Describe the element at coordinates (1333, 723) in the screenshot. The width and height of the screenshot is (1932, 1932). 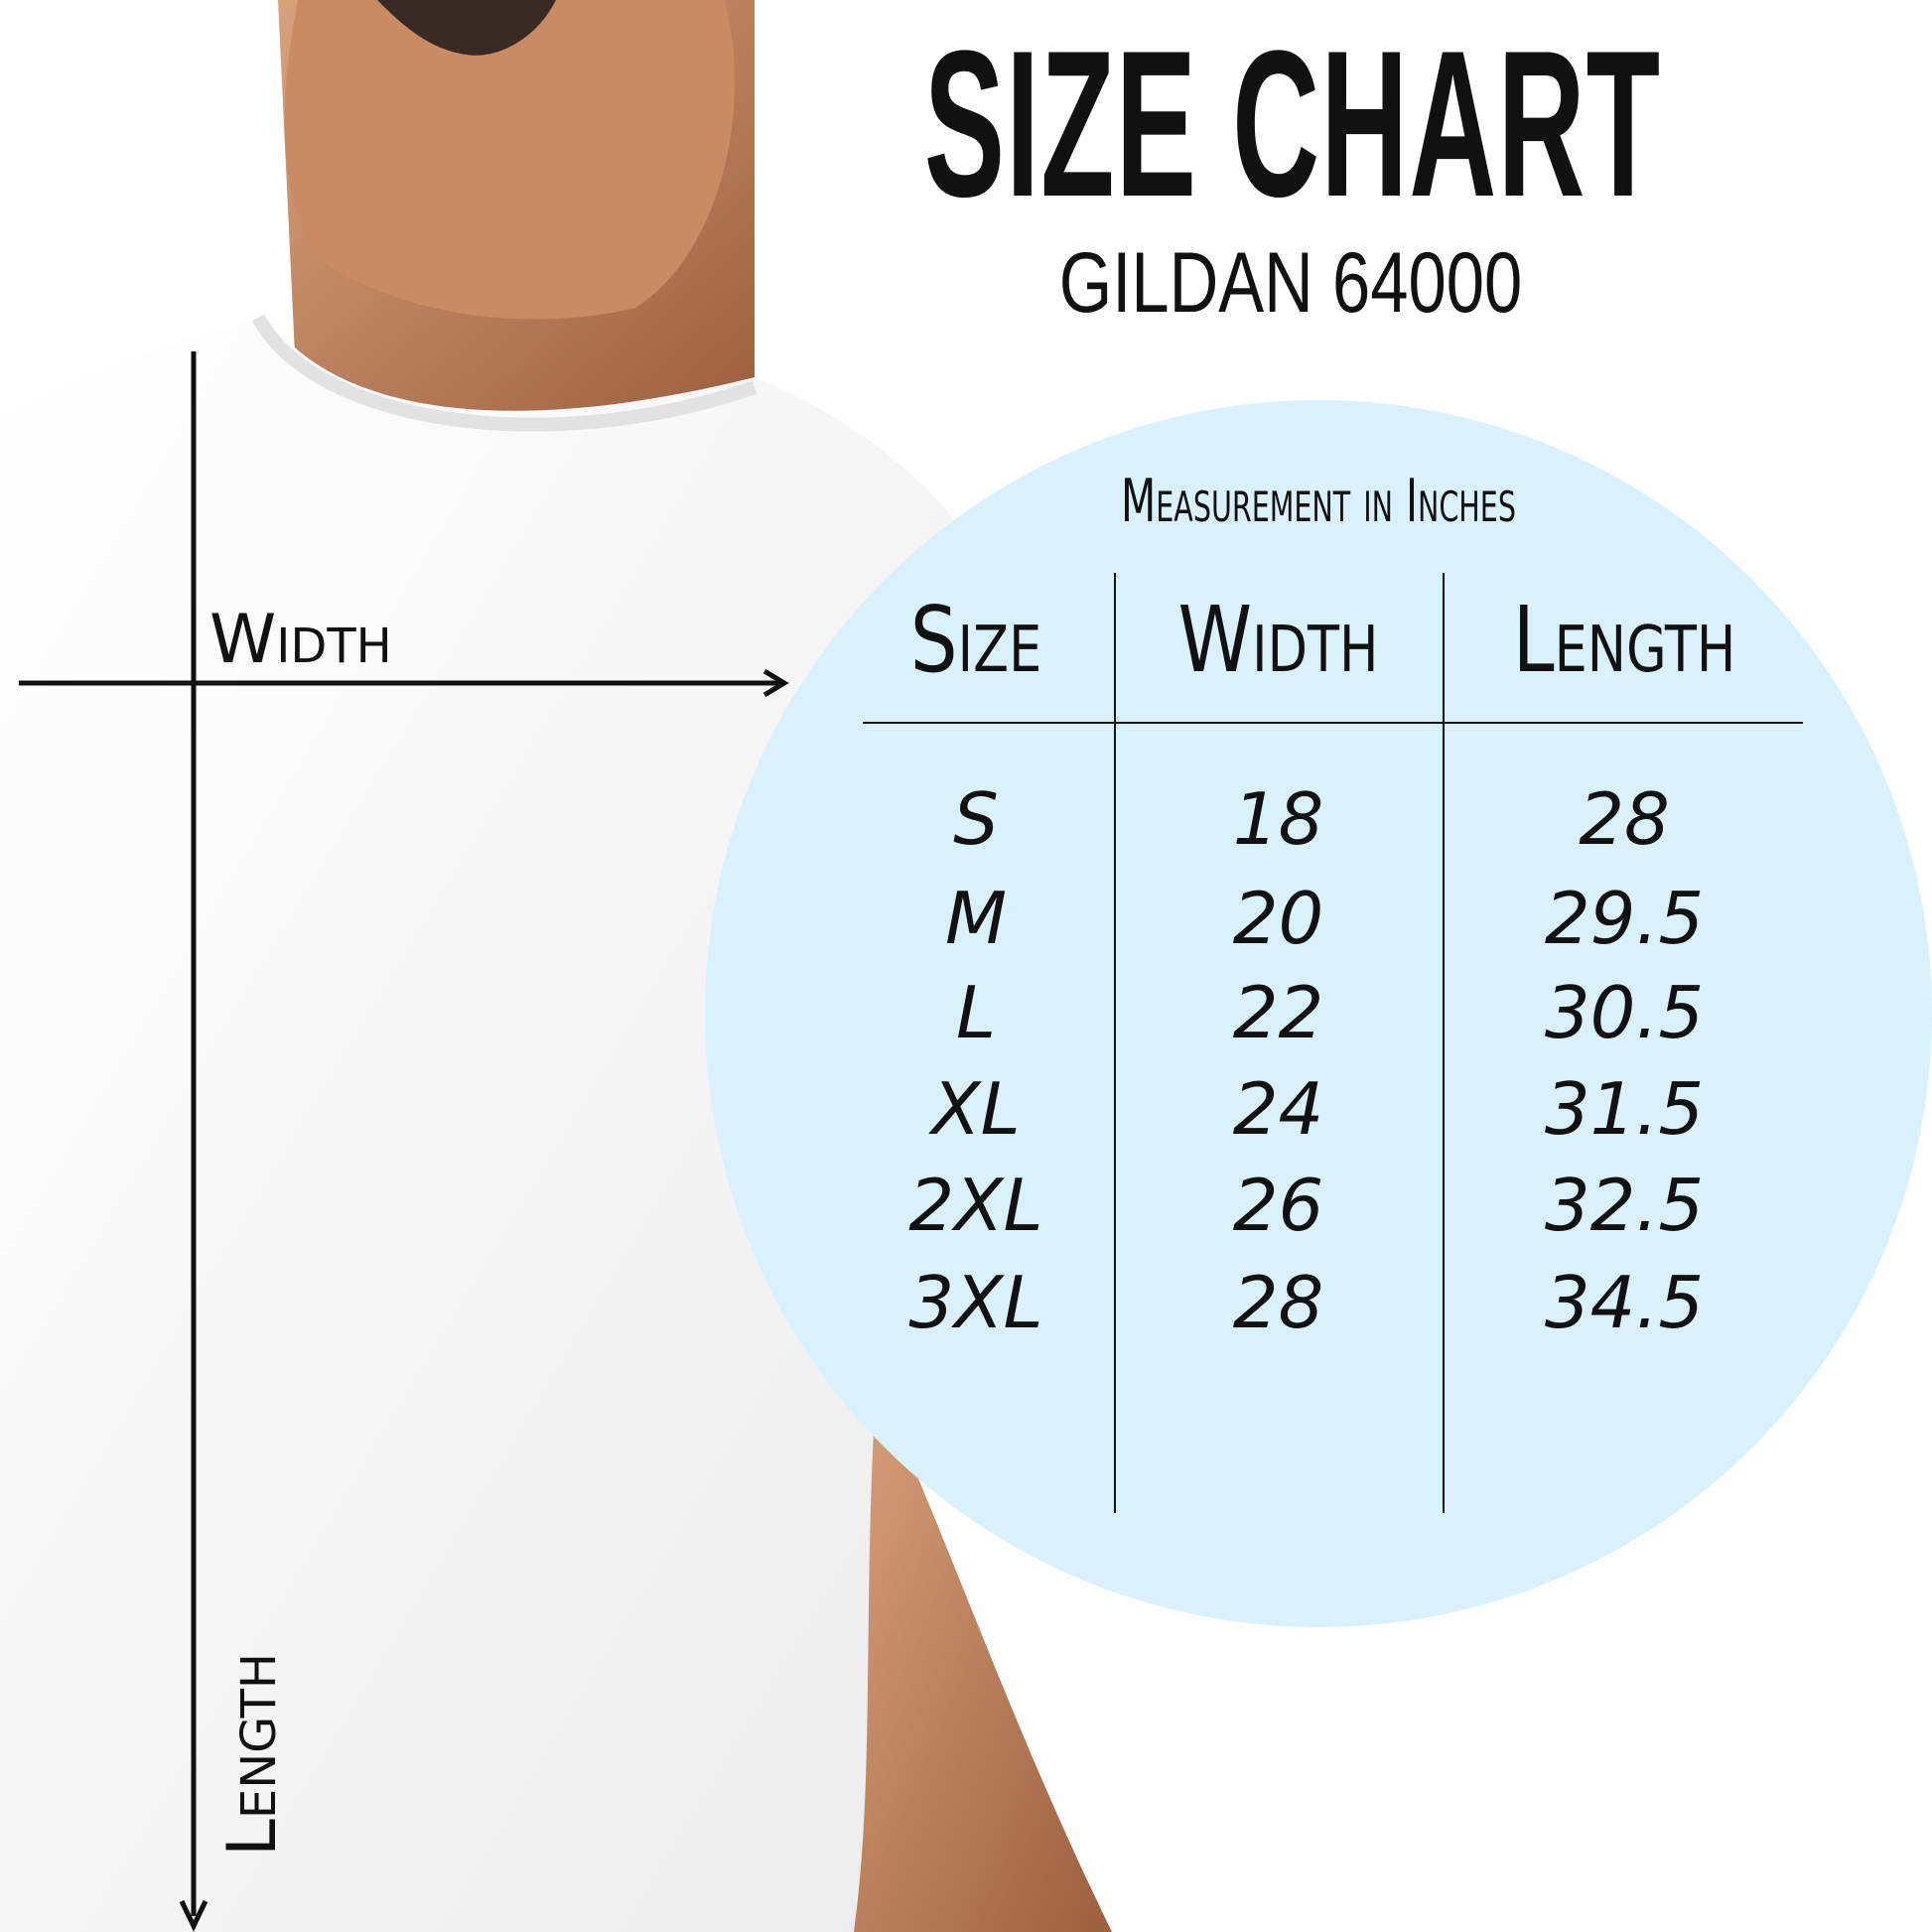
I see `header-divider` at that location.